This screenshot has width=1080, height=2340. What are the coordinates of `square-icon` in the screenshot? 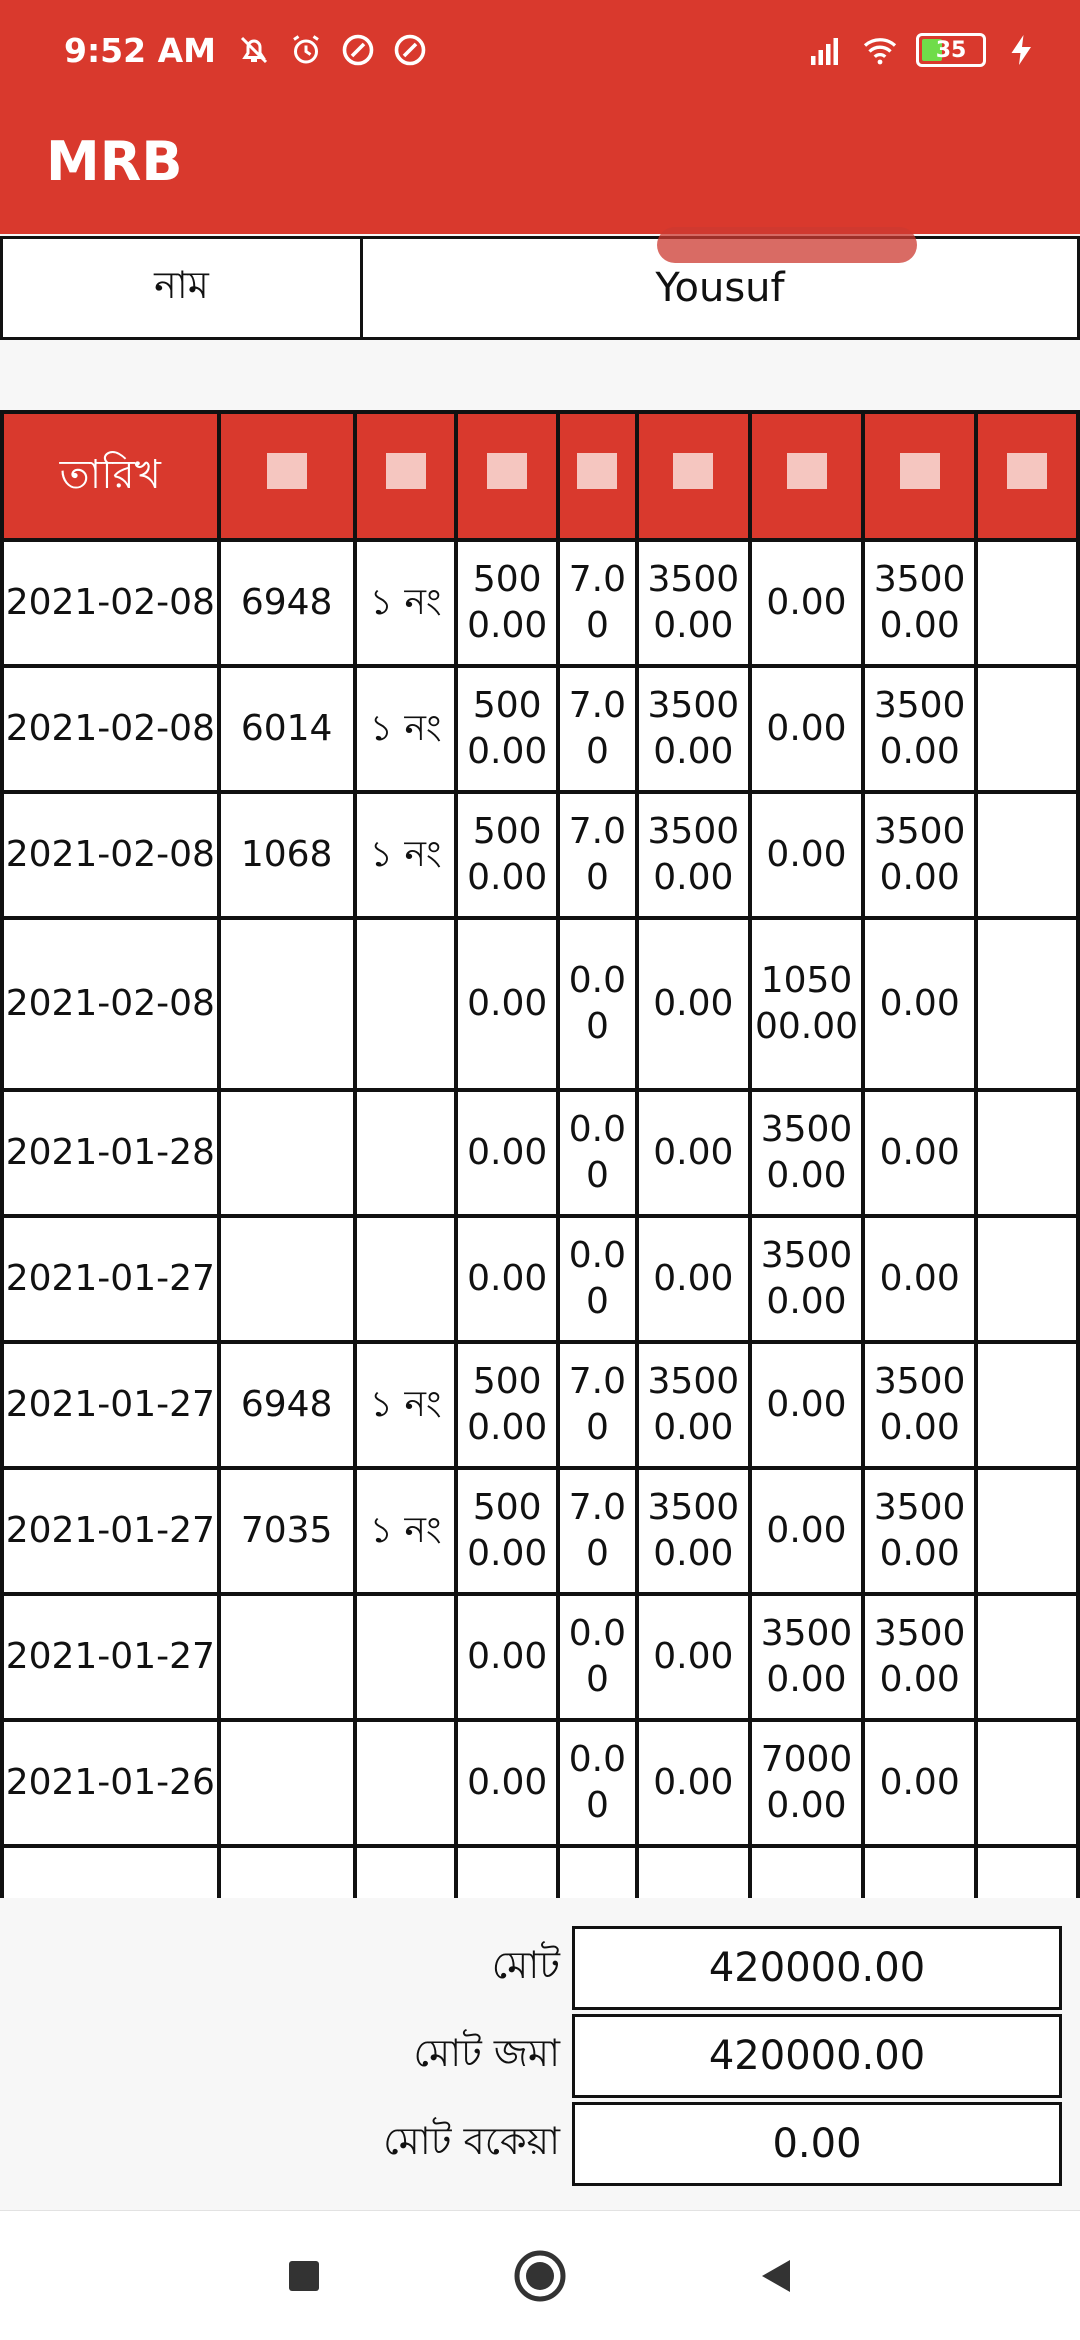 It's located at (304, 2275).